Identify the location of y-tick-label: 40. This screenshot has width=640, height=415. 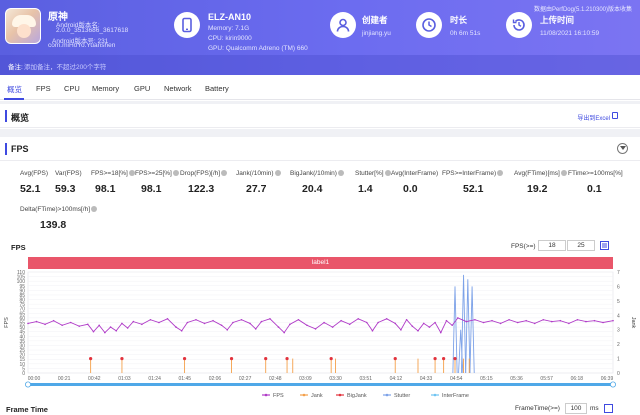
(22, 337).